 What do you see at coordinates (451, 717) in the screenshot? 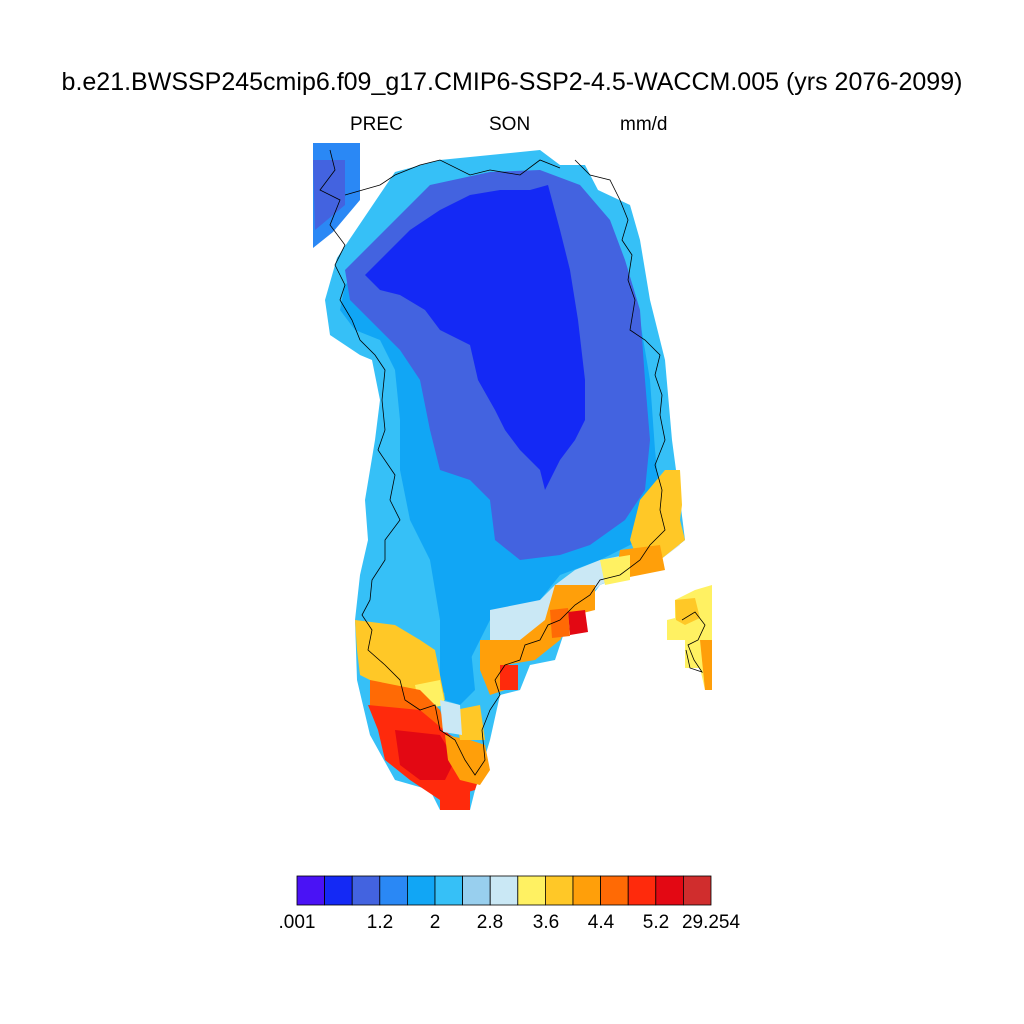
I see `region-south-pale2` at bounding box center [451, 717].